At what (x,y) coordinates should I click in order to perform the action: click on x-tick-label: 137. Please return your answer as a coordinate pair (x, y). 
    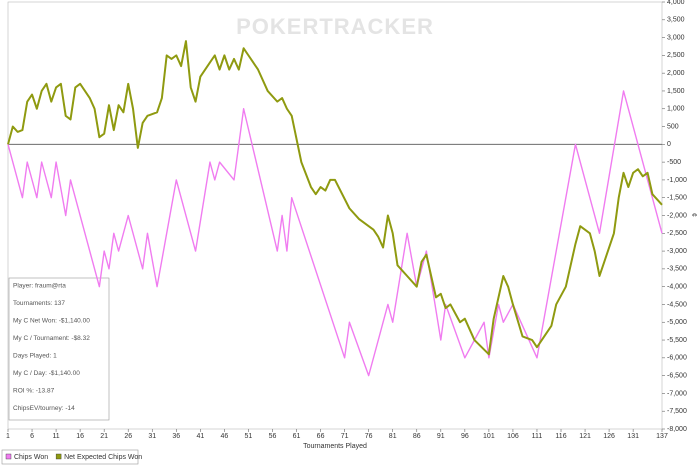
    Looking at the image, I should click on (662, 436).